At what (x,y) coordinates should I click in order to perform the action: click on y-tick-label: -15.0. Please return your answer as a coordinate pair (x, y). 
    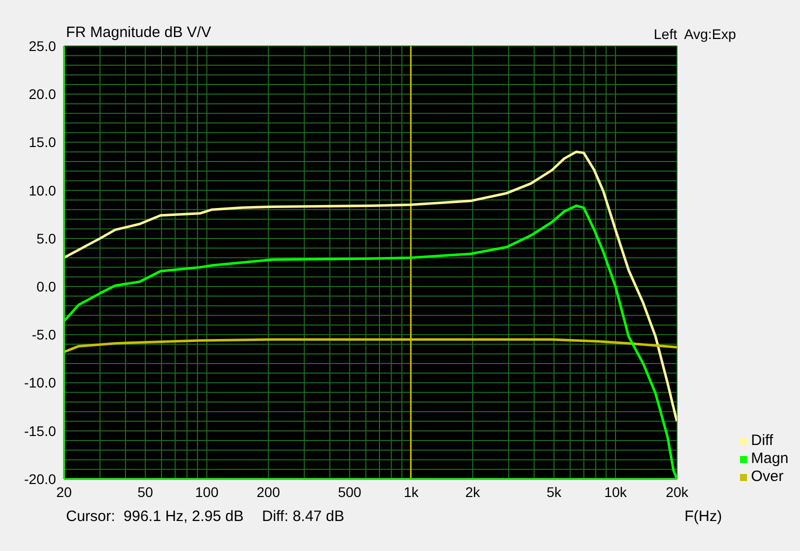
    Looking at the image, I should click on (40, 430).